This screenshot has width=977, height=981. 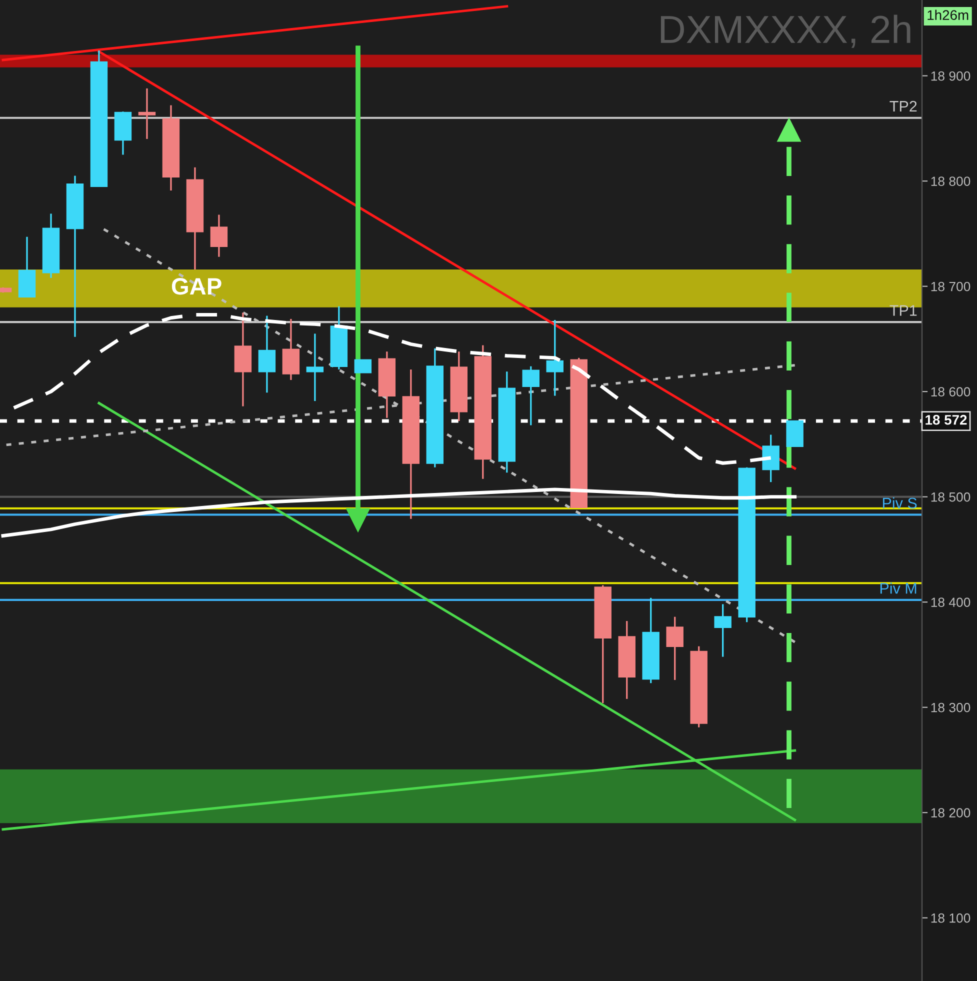 I want to click on ref-line-label: Piv S, so click(x=899, y=503).